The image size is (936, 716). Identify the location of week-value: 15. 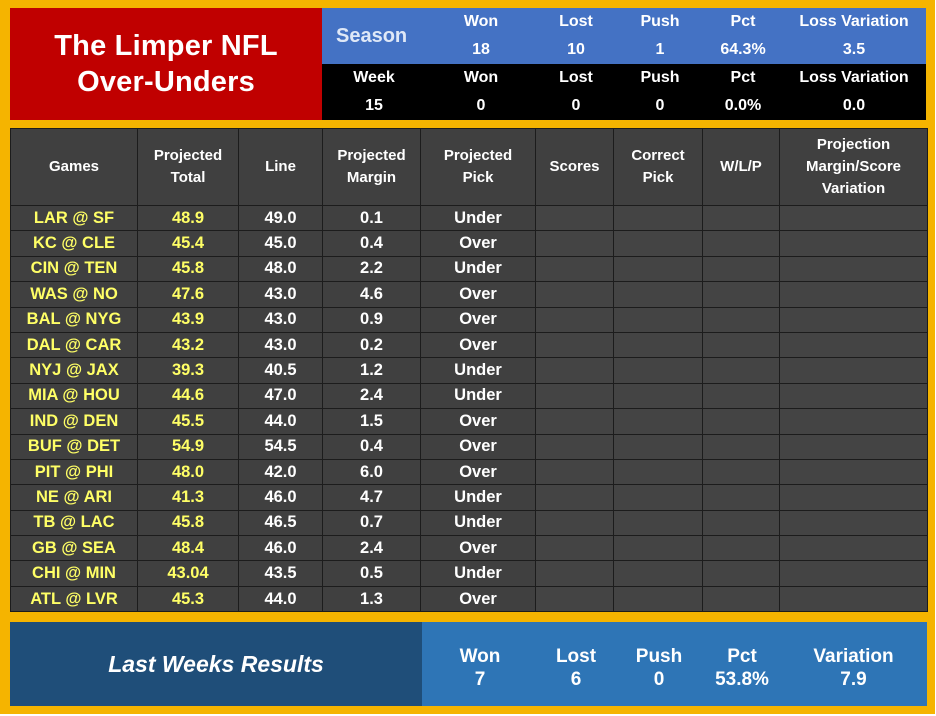
(374, 105).